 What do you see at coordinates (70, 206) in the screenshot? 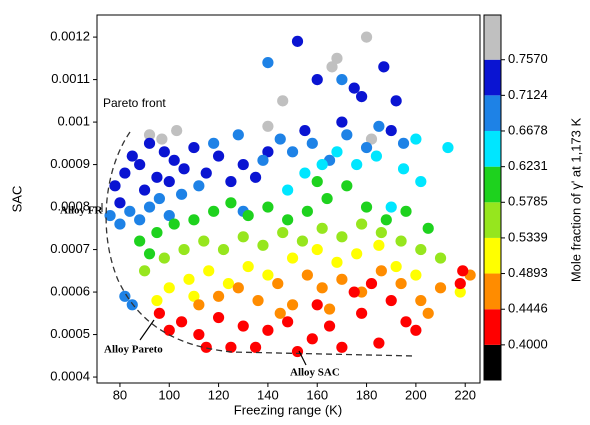
I see `y-tick-label: 0.0008` at bounding box center [70, 206].